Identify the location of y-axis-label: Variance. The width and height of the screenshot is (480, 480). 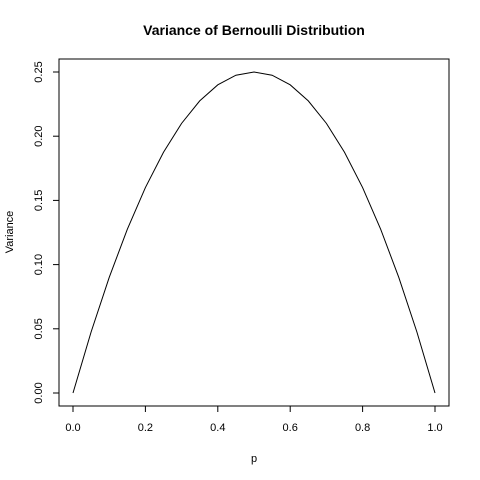
(10, 232).